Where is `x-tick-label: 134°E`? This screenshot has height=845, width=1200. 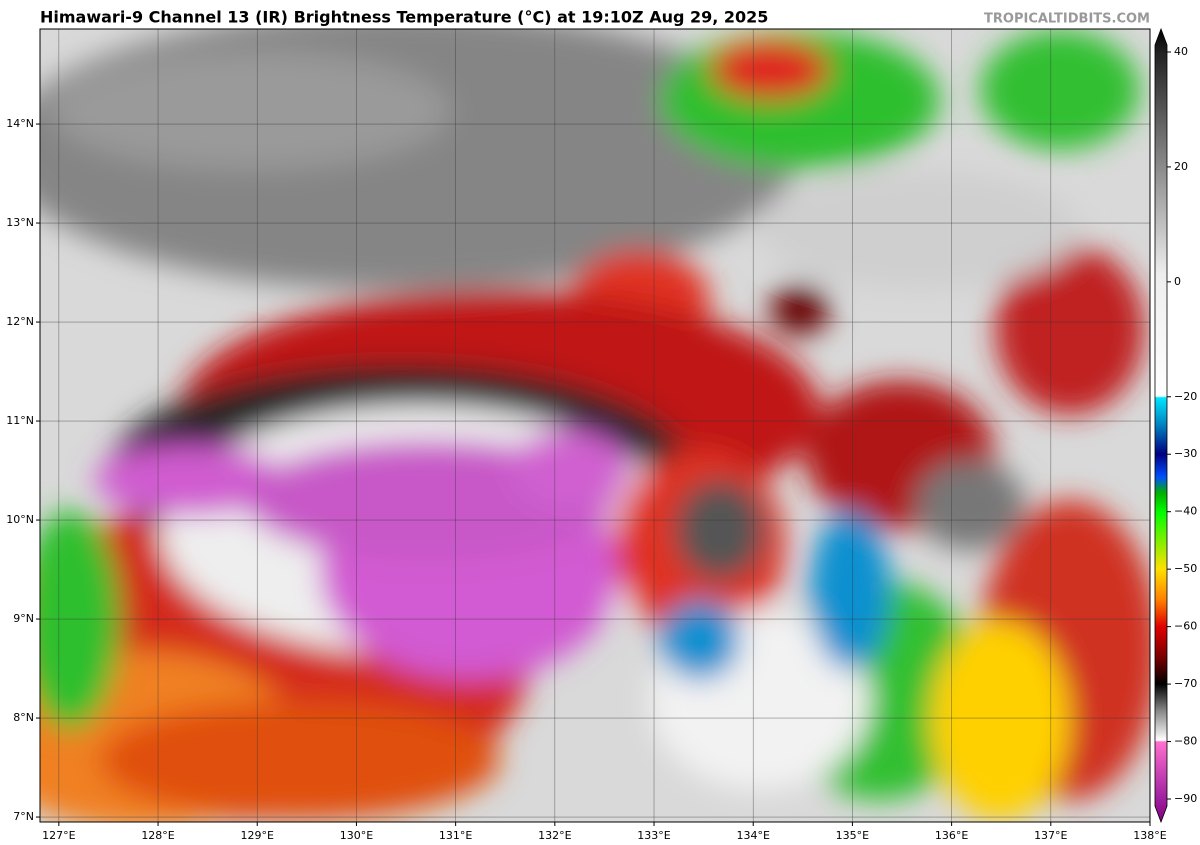
x-tick-label: 134°E is located at coordinates (752, 835).